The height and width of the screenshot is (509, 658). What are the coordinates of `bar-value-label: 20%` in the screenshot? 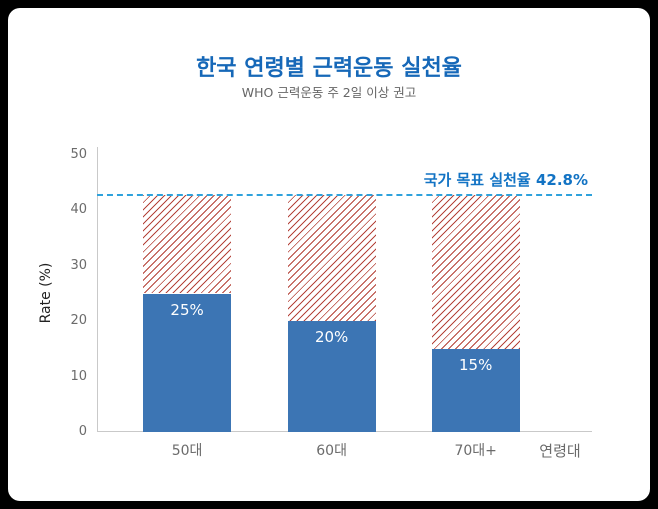 It's located at (331, 337).